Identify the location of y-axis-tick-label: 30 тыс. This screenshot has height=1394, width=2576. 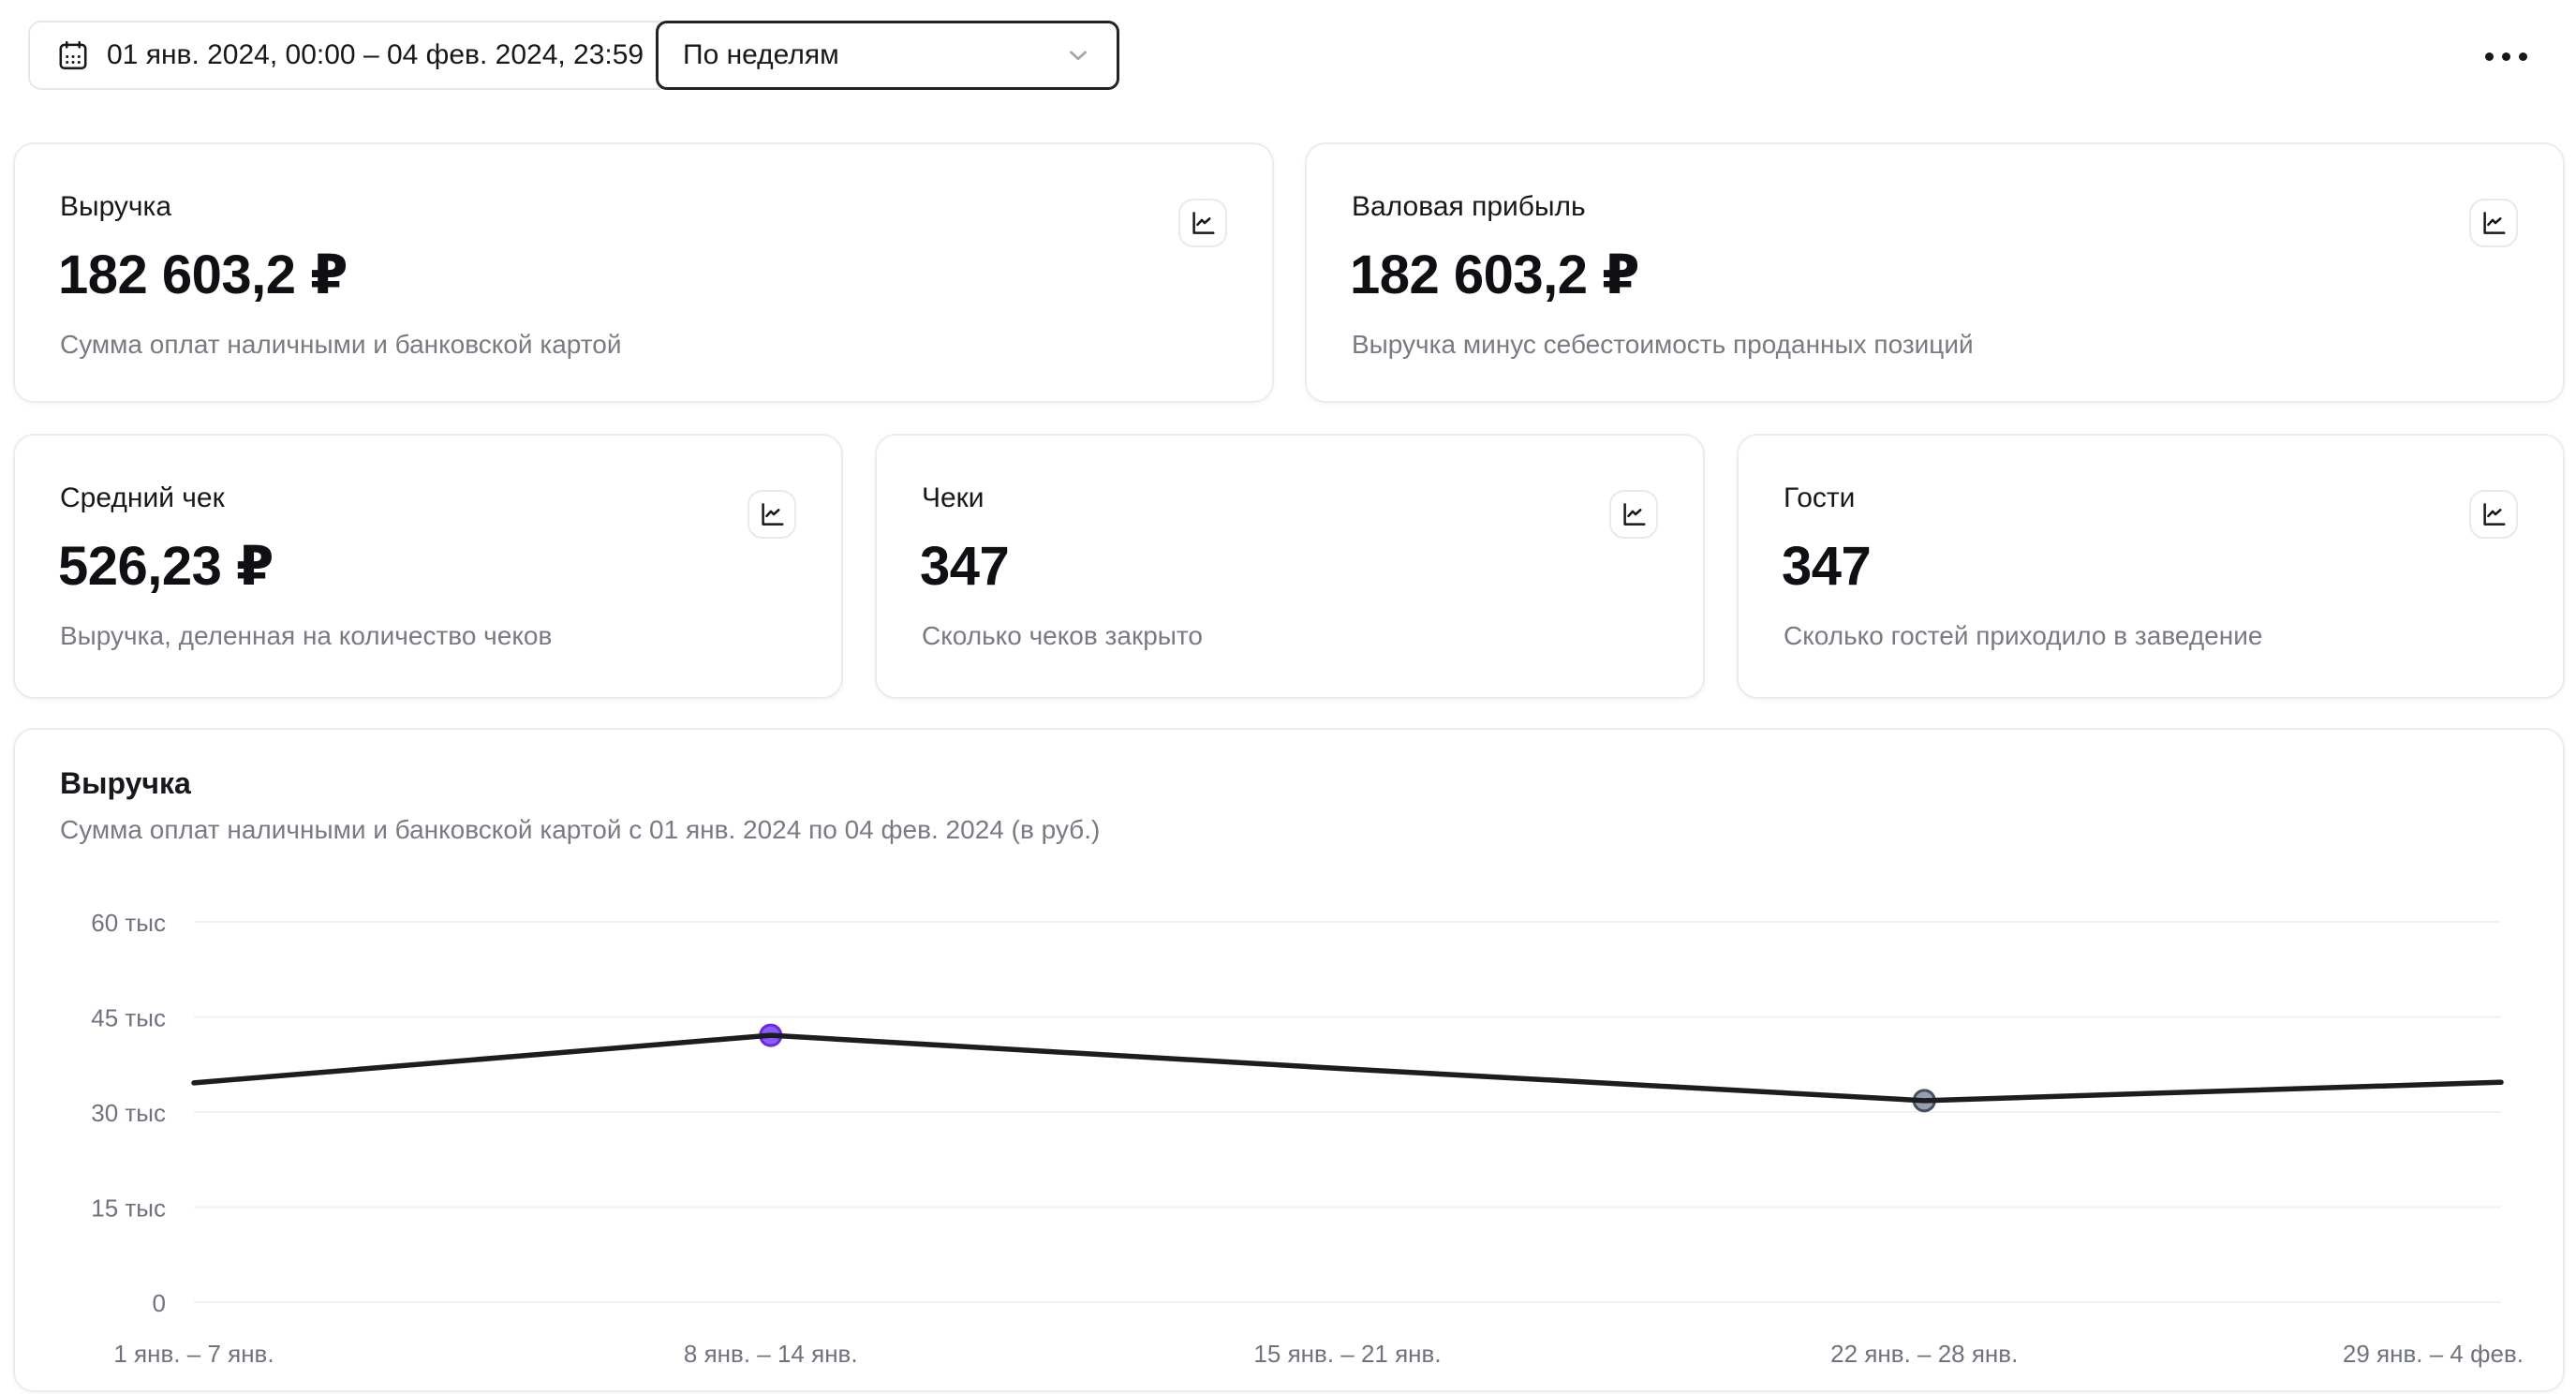
(128, 1113).